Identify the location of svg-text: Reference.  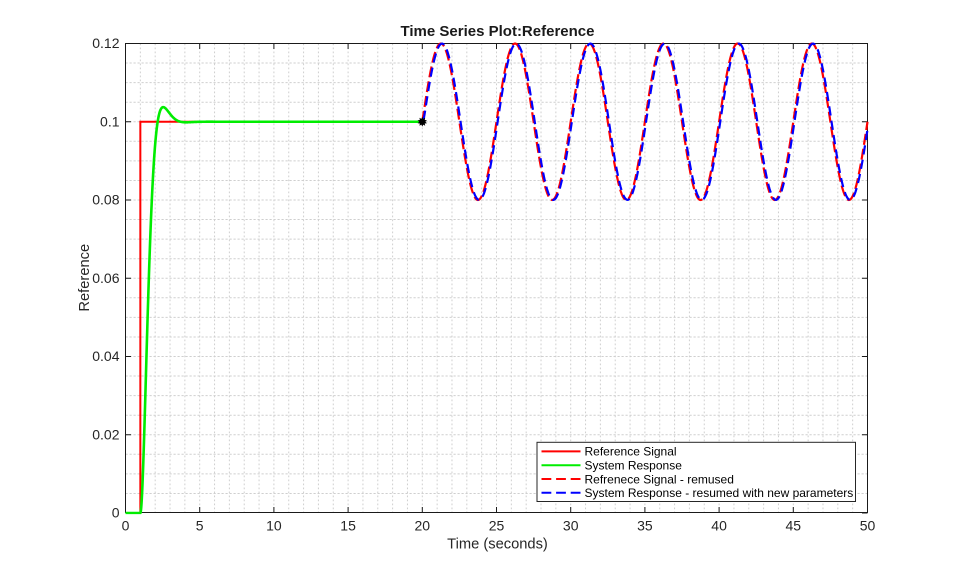
(85, 278).